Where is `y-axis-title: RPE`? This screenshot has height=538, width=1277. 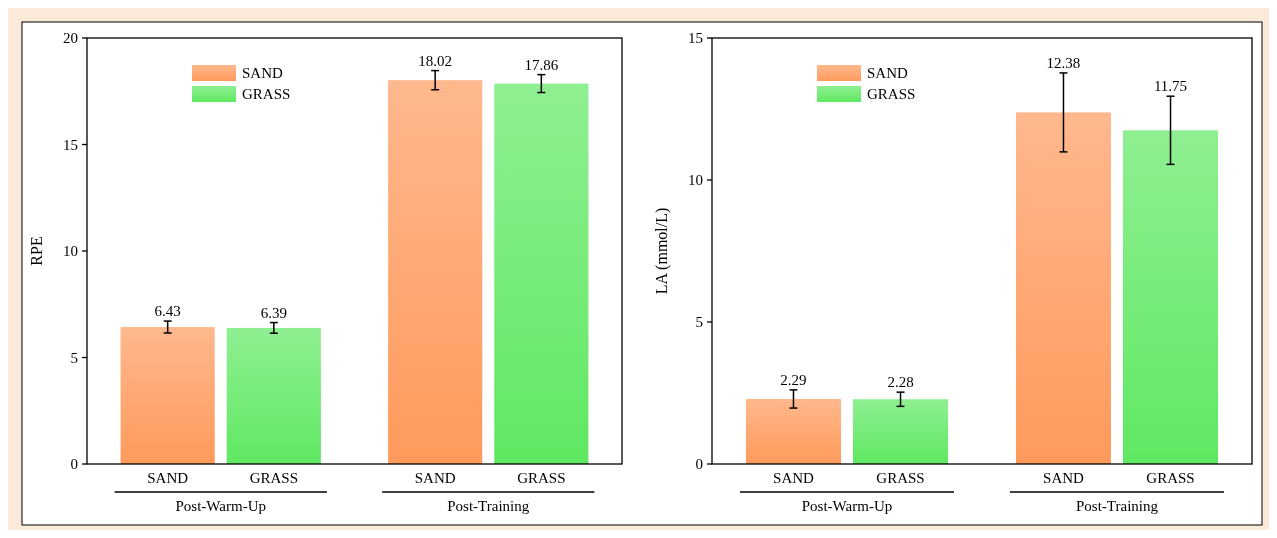 y-axis-title: RPE is located at coordinates (36, 251).